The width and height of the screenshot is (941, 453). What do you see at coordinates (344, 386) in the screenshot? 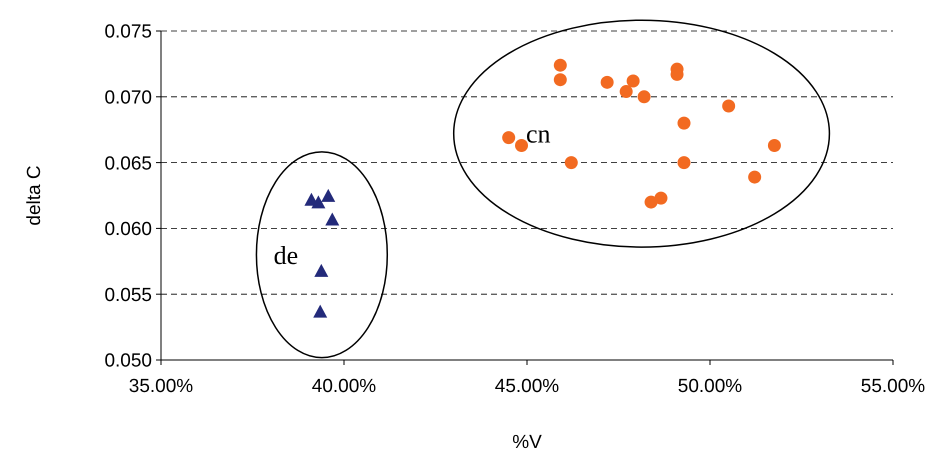
I see `x-tick-label: 40.00%` at bounding box center [344, 386].